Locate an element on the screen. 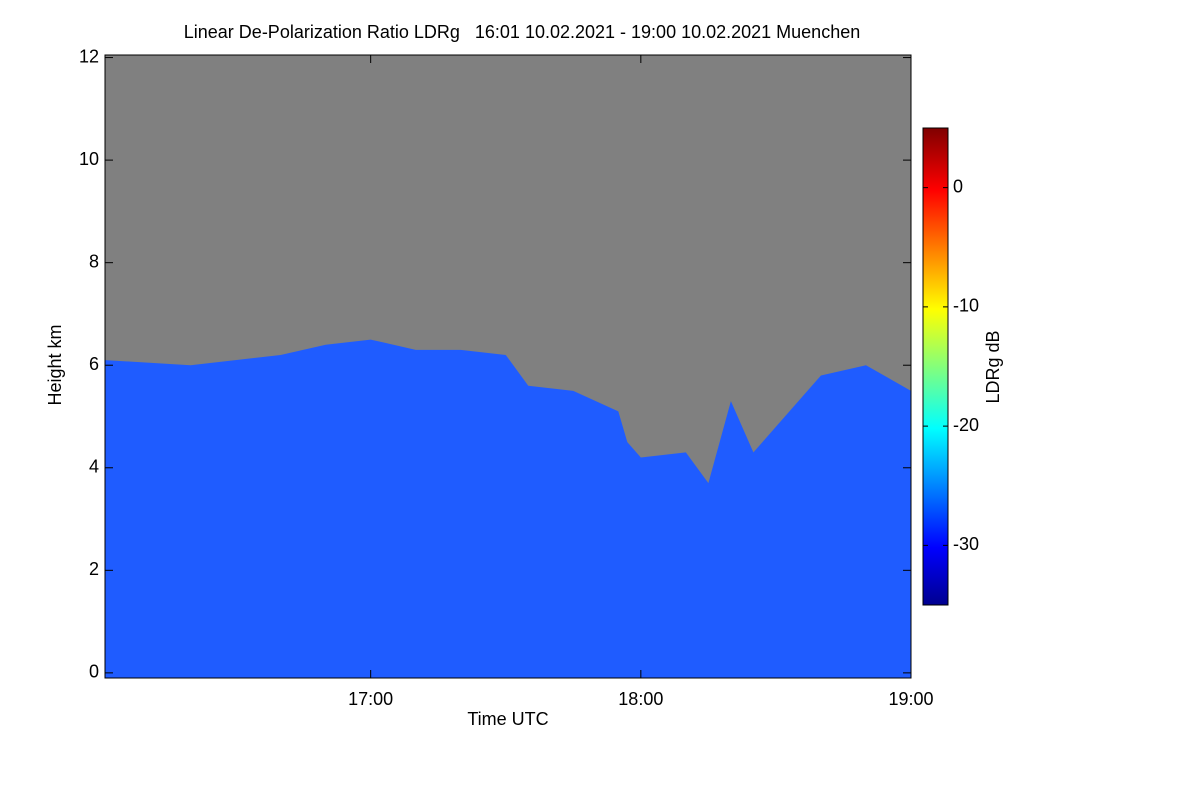  colorbar-label: LDRg dB is located at coordinates (993, 366).